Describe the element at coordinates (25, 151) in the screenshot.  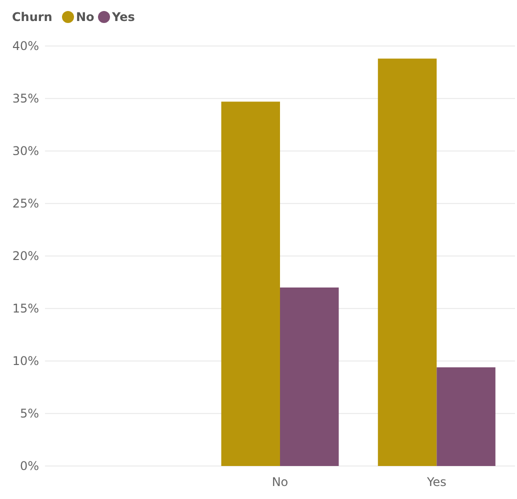
I see `y-tick-label: 30%` at that location.